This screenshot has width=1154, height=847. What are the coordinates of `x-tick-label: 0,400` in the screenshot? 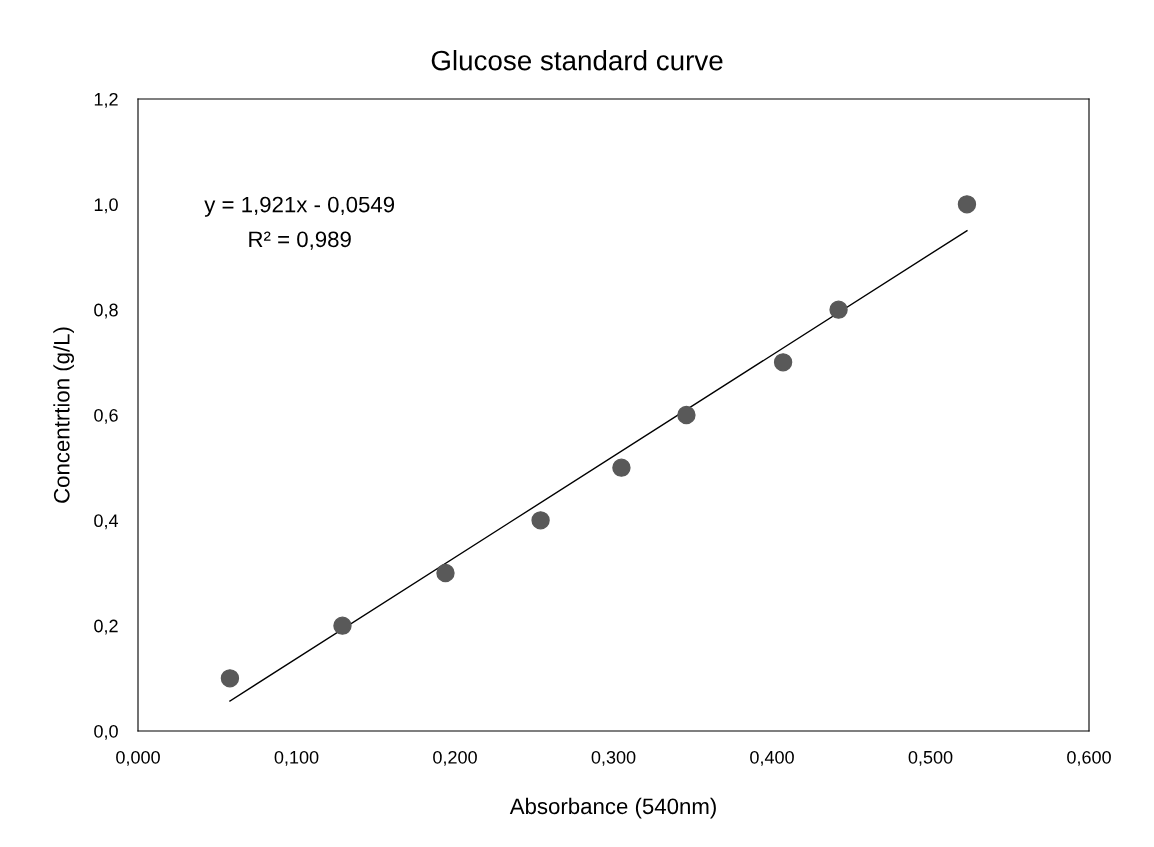 It's located at (772, 758).